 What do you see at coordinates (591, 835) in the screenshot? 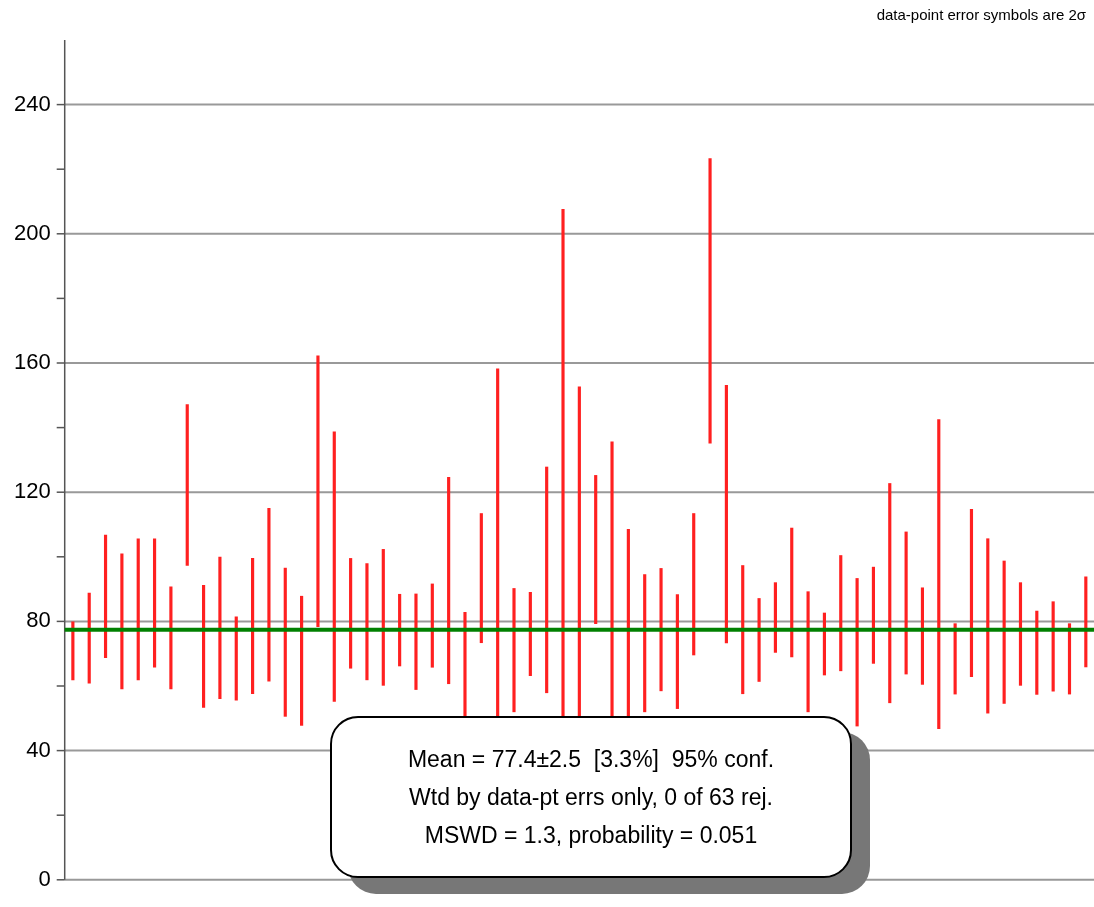
I see `annotation: MSWD = 1.3, probability = 0.051` at bounding box center [591, 835].